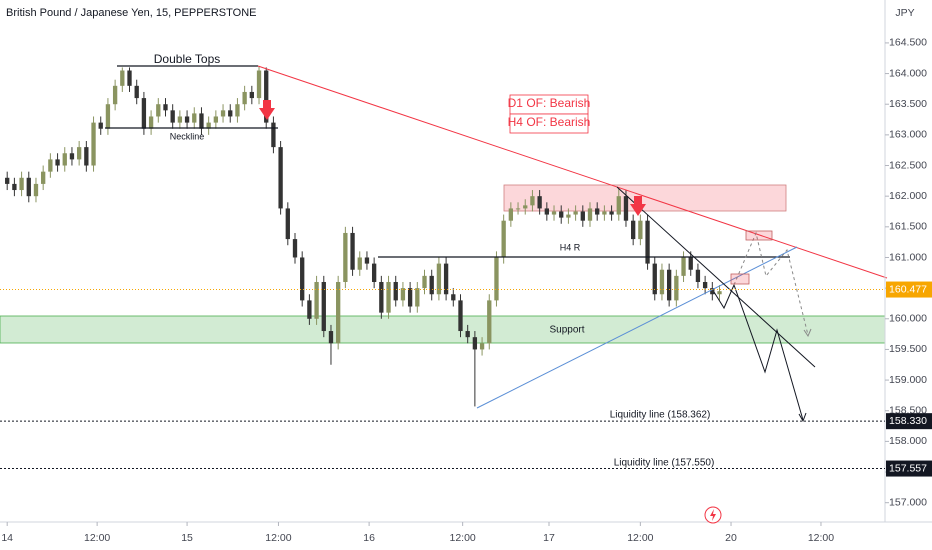 This screenshot has width=932, height=550. I want to click on alt-arrow, so click(807, 333).